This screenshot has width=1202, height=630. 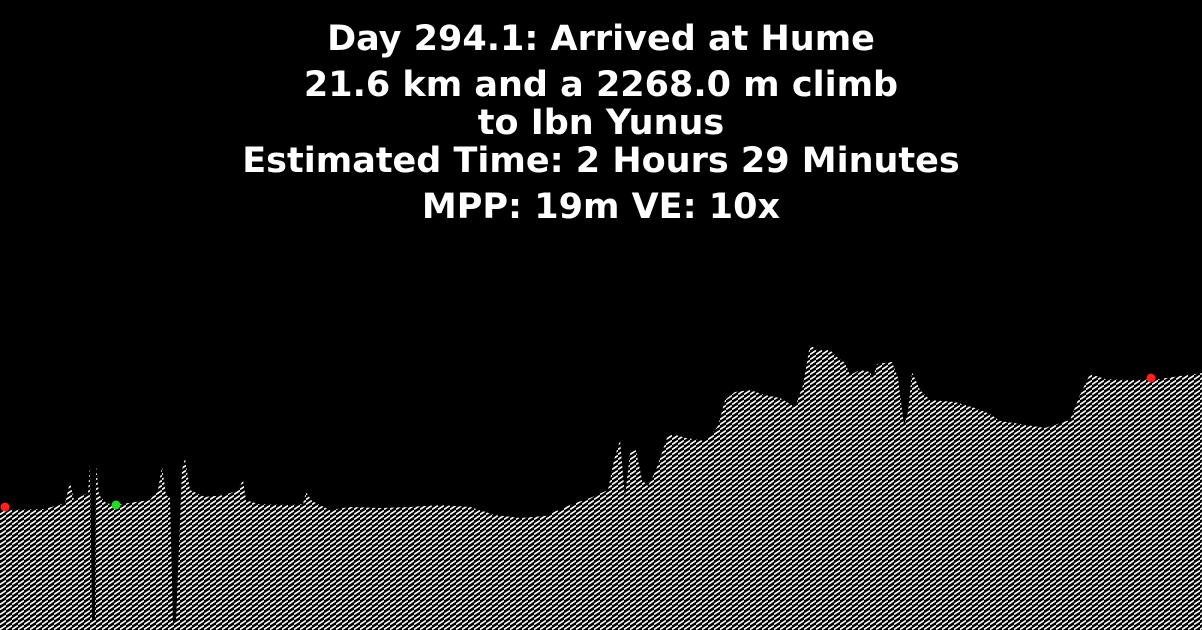 I want to click on current-position-marker, so click(x=116, y=505).